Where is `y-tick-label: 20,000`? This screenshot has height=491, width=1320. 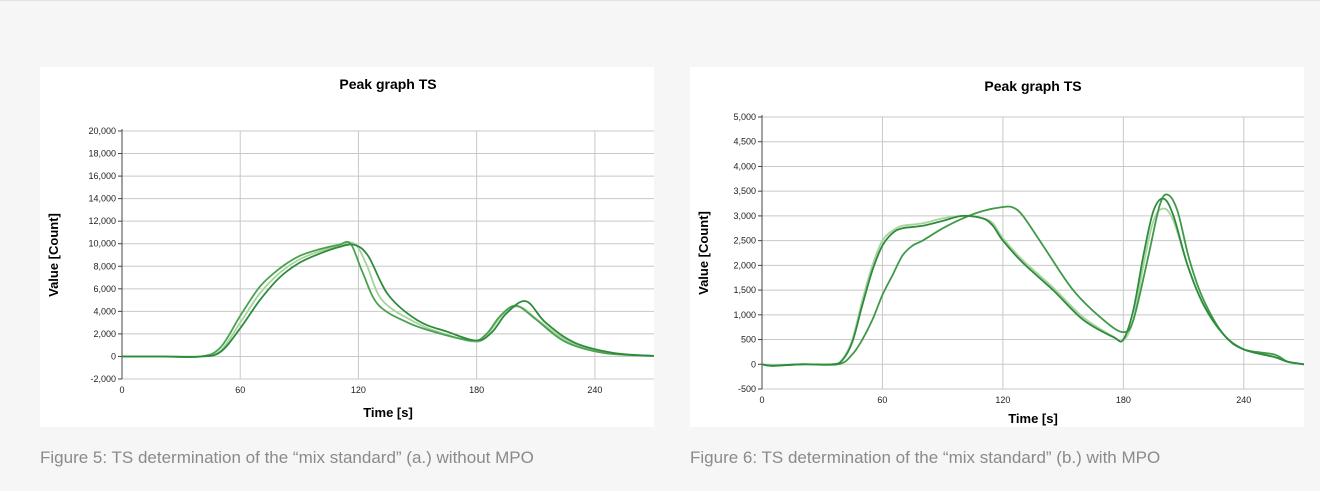
y-tick-label: 20,000 is located at coordinates (102, 131).